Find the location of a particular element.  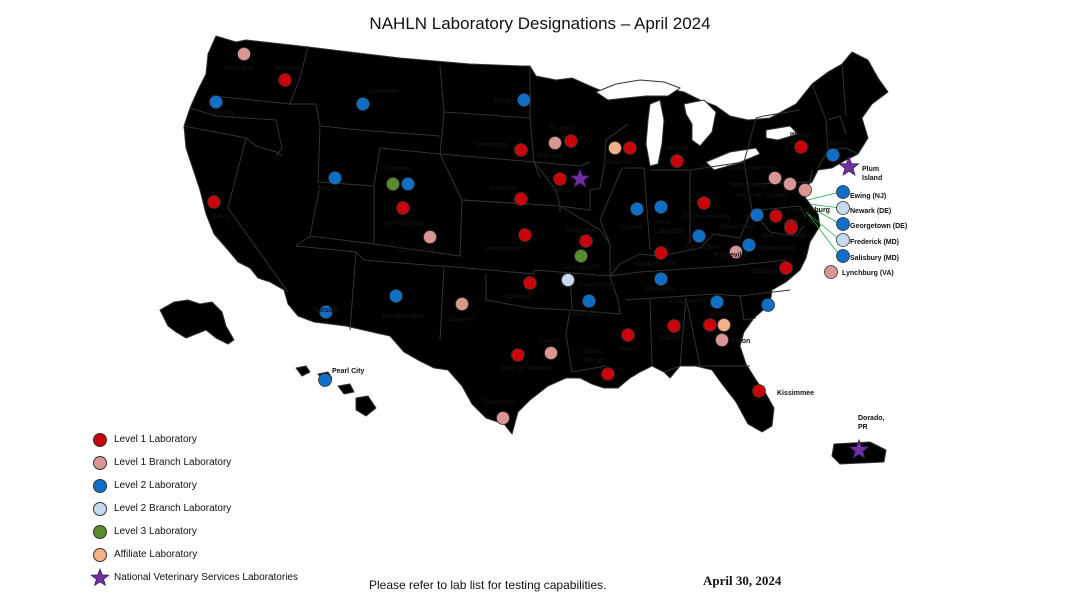

lab-marker-pullman is located at coordinates (285, 80).